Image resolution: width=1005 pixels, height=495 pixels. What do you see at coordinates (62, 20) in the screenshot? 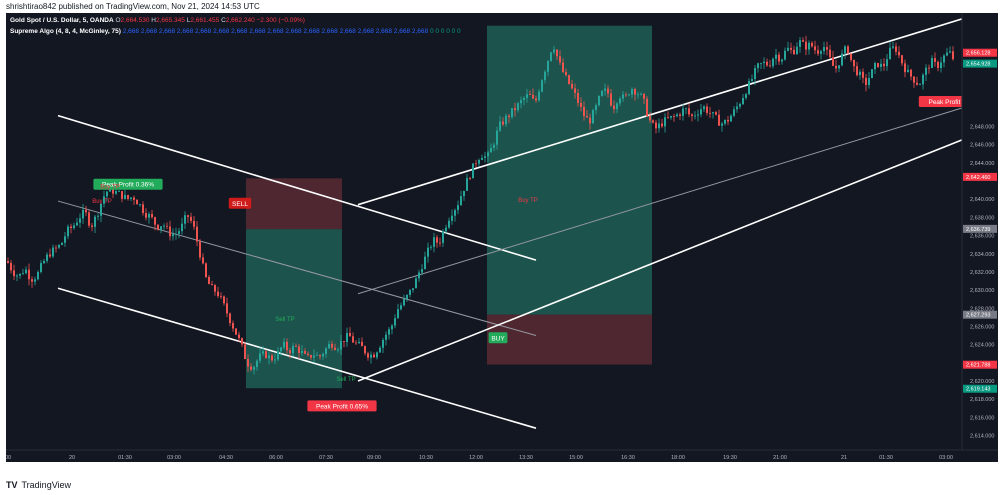
I see `symbol-title: Gold Spot / U.S. Dollar, 5, OANDA` at bounding box center [62, 20].